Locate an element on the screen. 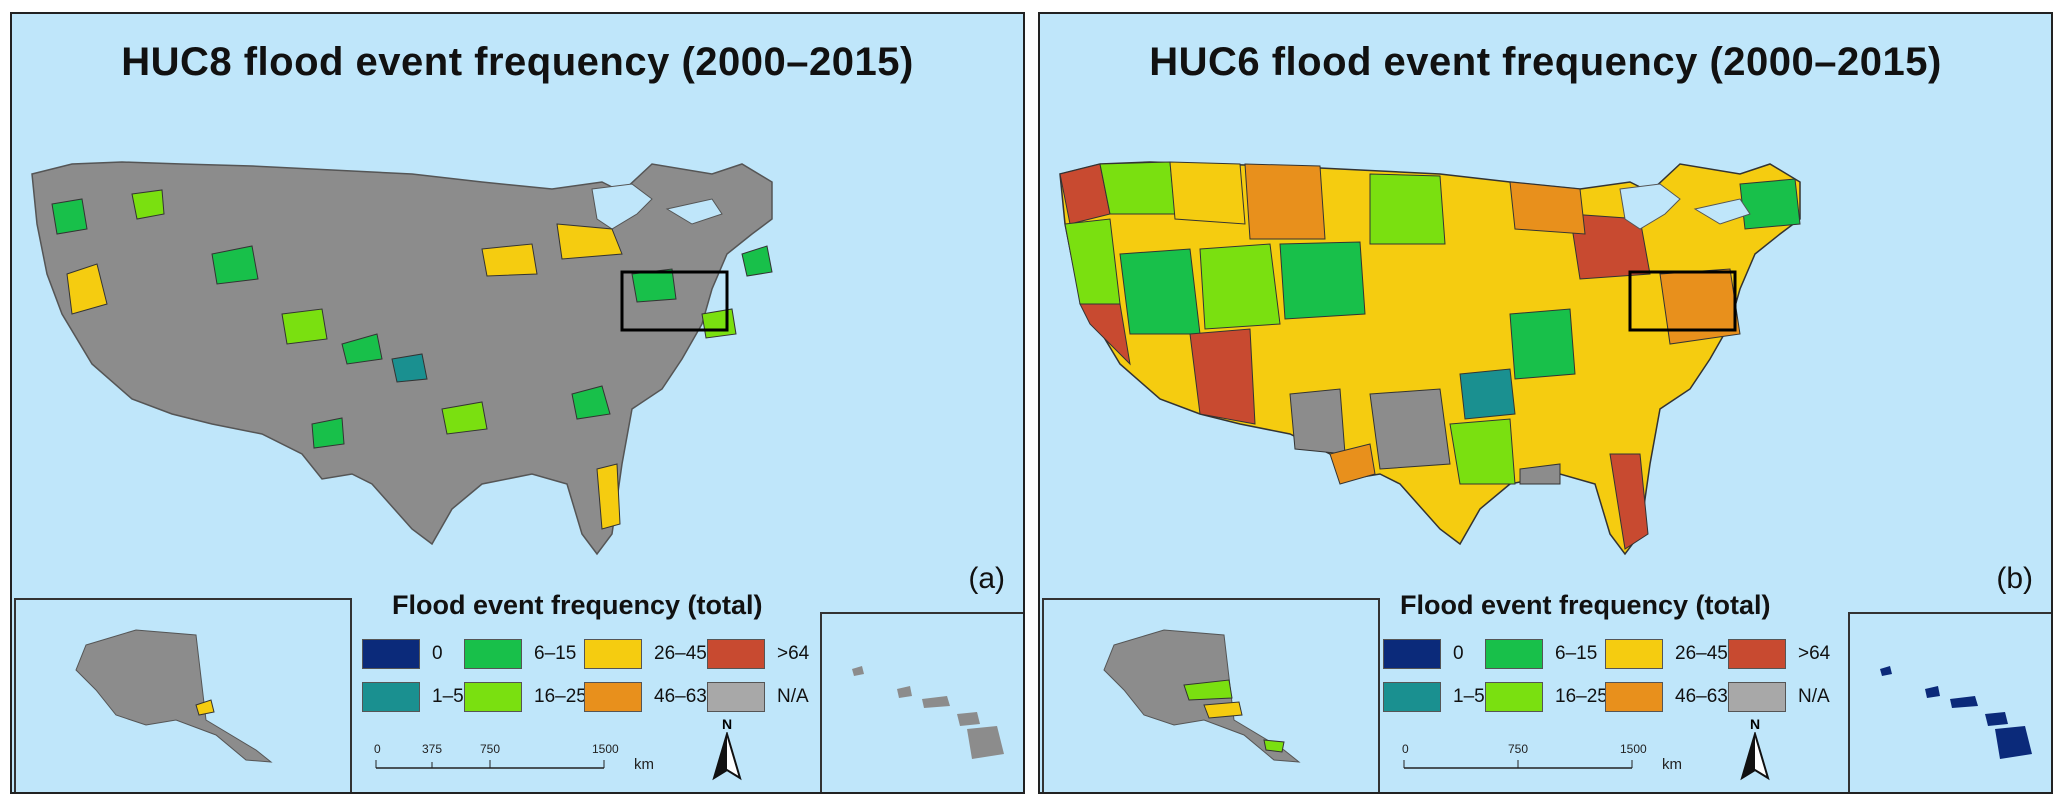 The width and height of the screenshot is (2067, 810). map-title: HUC8 flood event frequency (2000–2015) is located at coordinates (517, 62).